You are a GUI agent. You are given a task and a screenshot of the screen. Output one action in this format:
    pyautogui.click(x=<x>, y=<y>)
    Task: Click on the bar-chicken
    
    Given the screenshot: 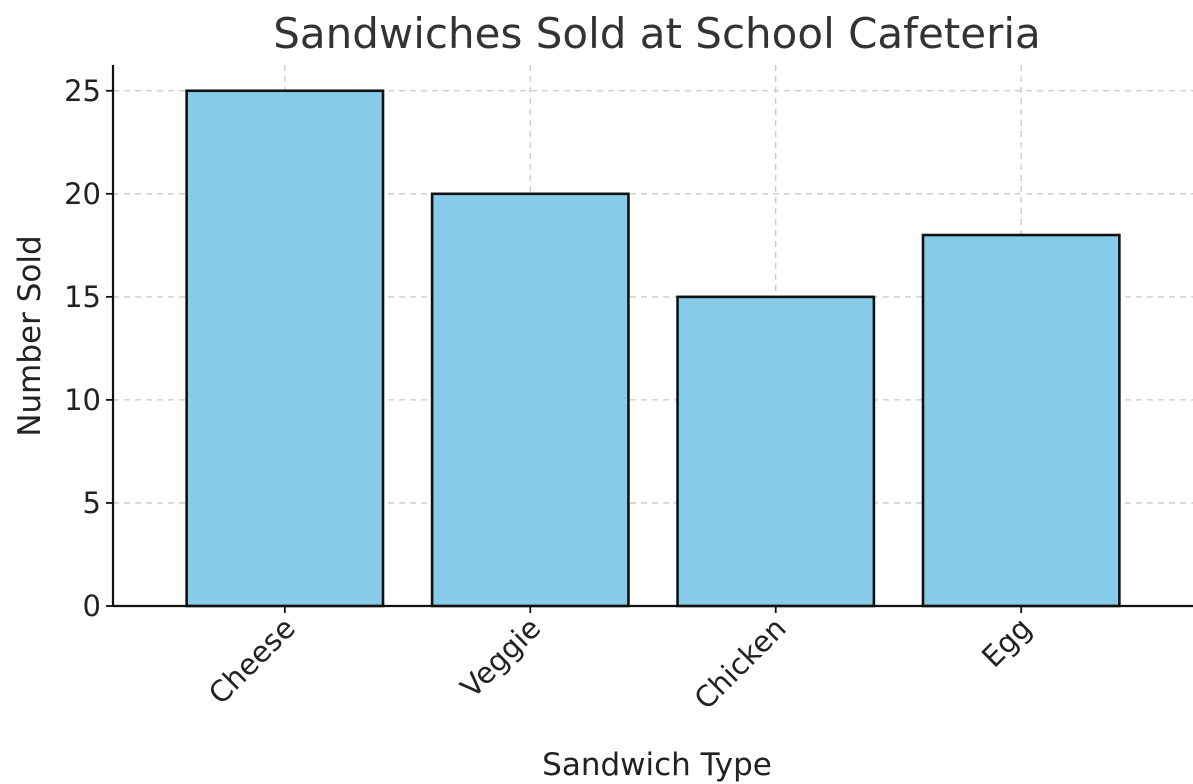 What is the action you would take?
    pyautogui.click(x=776, y=451)
    